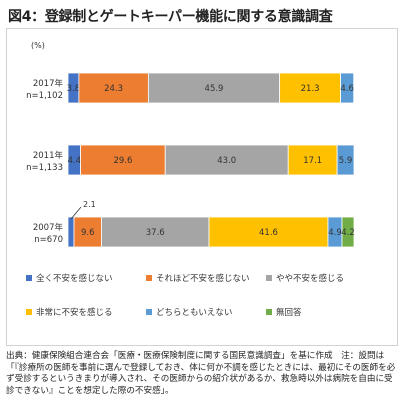 The image size is (405, 414). What do you see at coordinates (113, 89) in the screenshot?
I see `data-label: 24.3` at bounding box center [113, 89].